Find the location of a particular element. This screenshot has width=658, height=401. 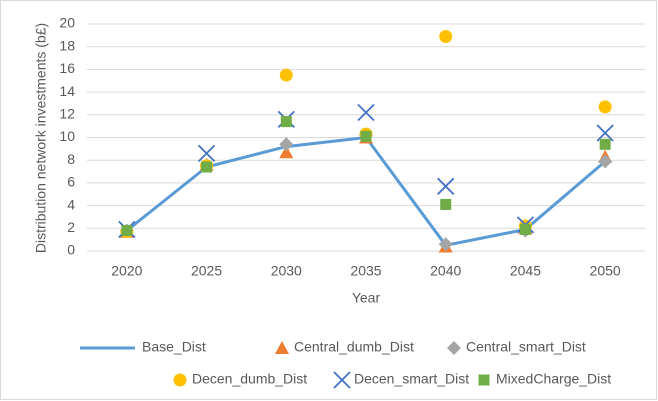

y-tick-label: 16 is located at coordinates (67, 68).